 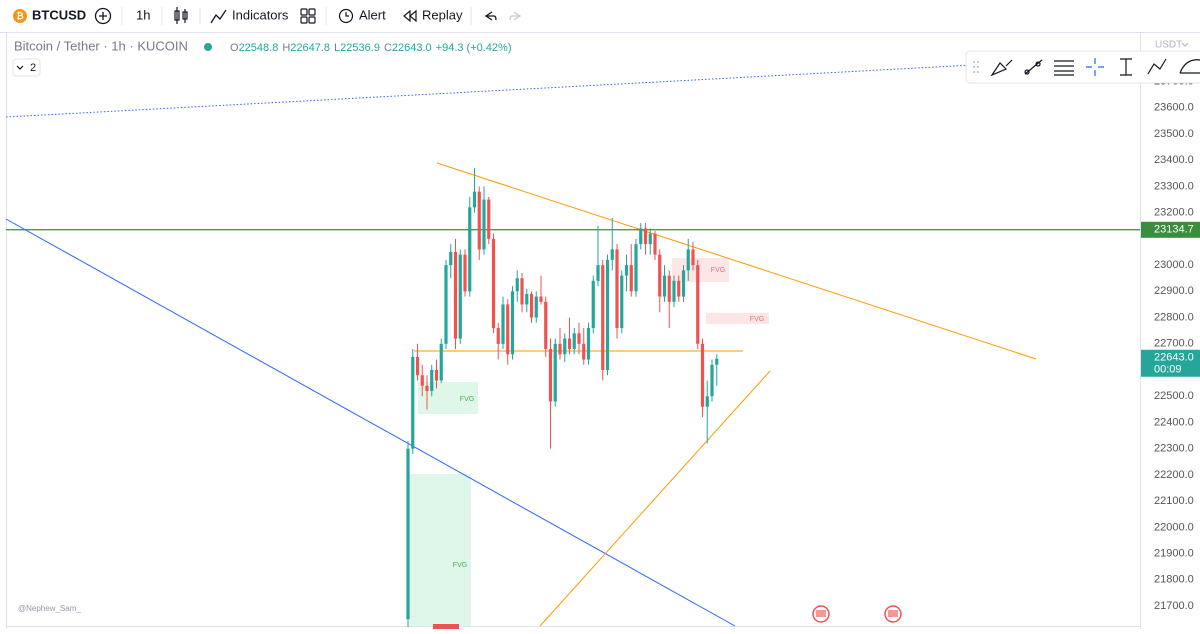 What do you see at coordinates (143, 14) in the screenshot?
I see `interval: 1h` at bounding box center [143, 14].